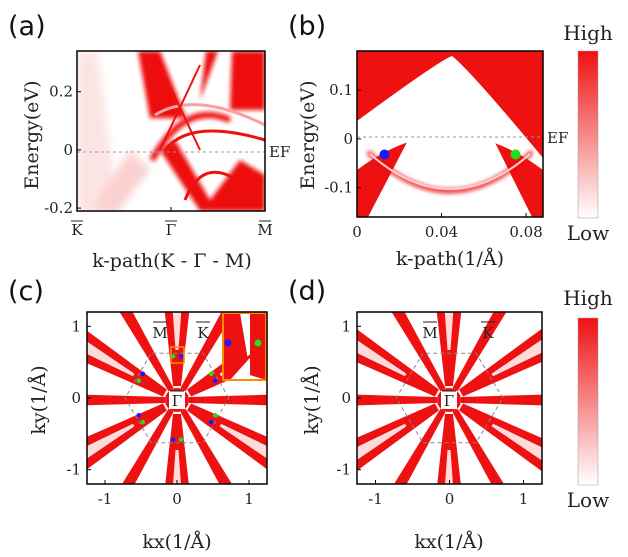  What do you see at coordinates (375, 499) in the screenshot?
I see `d-xtick-label: -1` at bounding box center [375, 499].